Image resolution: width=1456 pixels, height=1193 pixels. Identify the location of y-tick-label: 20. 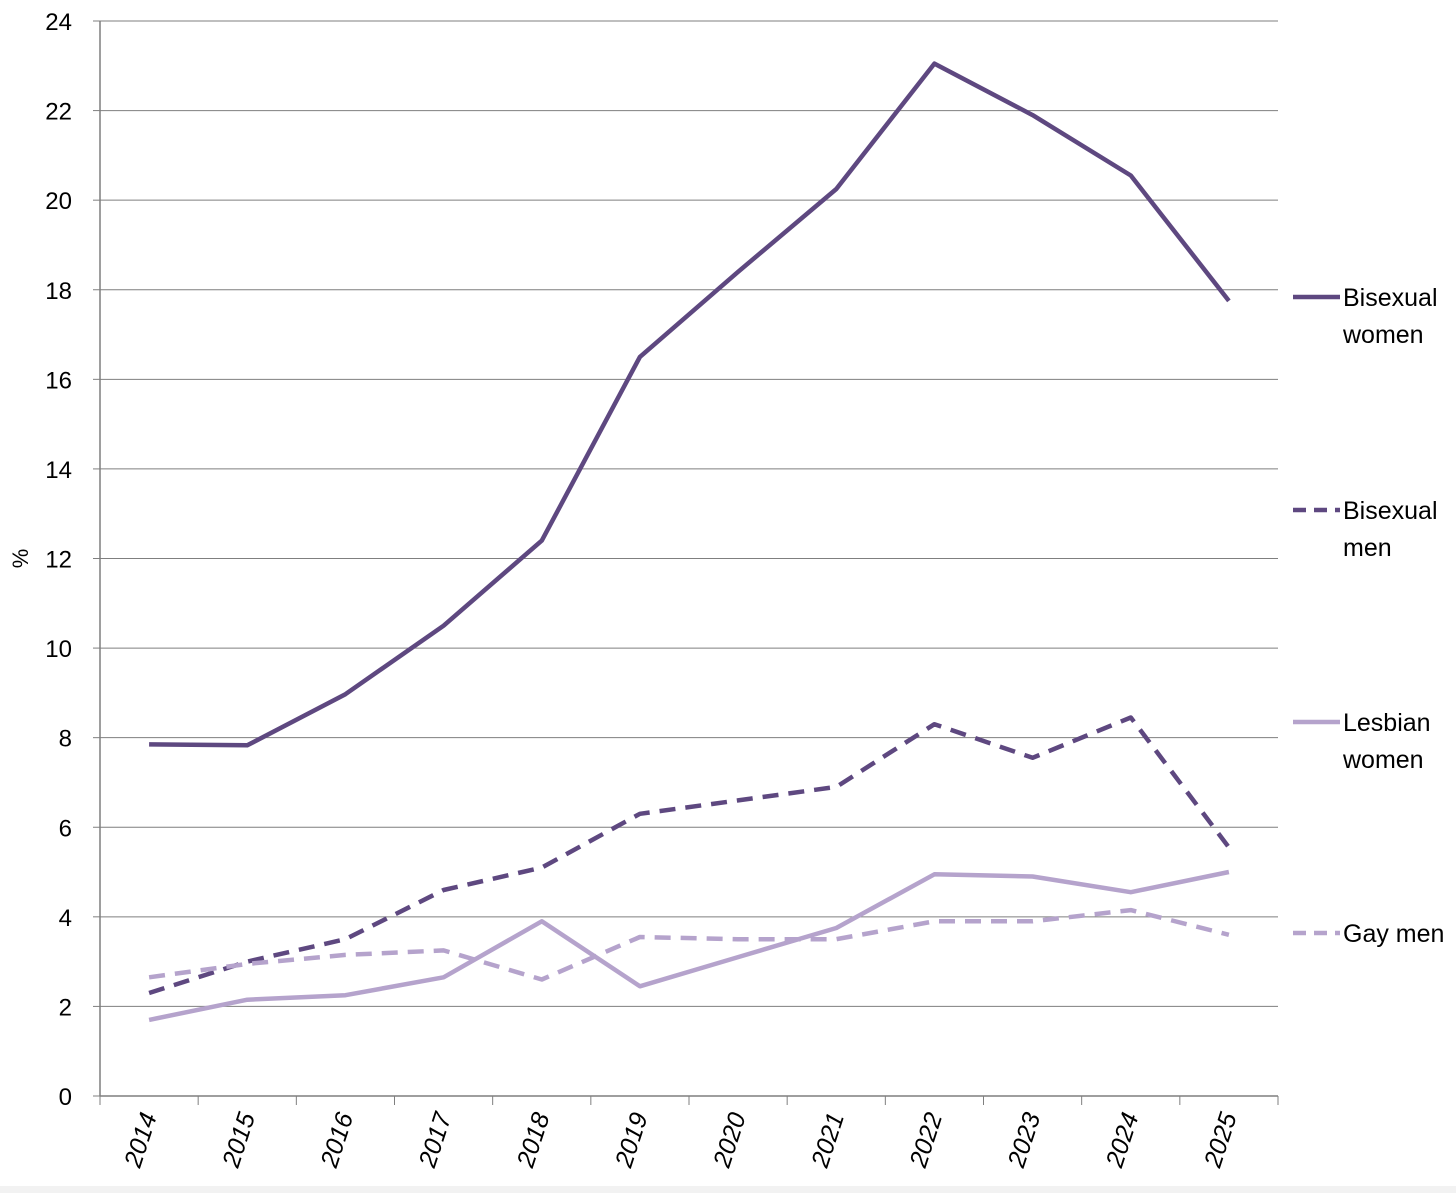
(58, 201).